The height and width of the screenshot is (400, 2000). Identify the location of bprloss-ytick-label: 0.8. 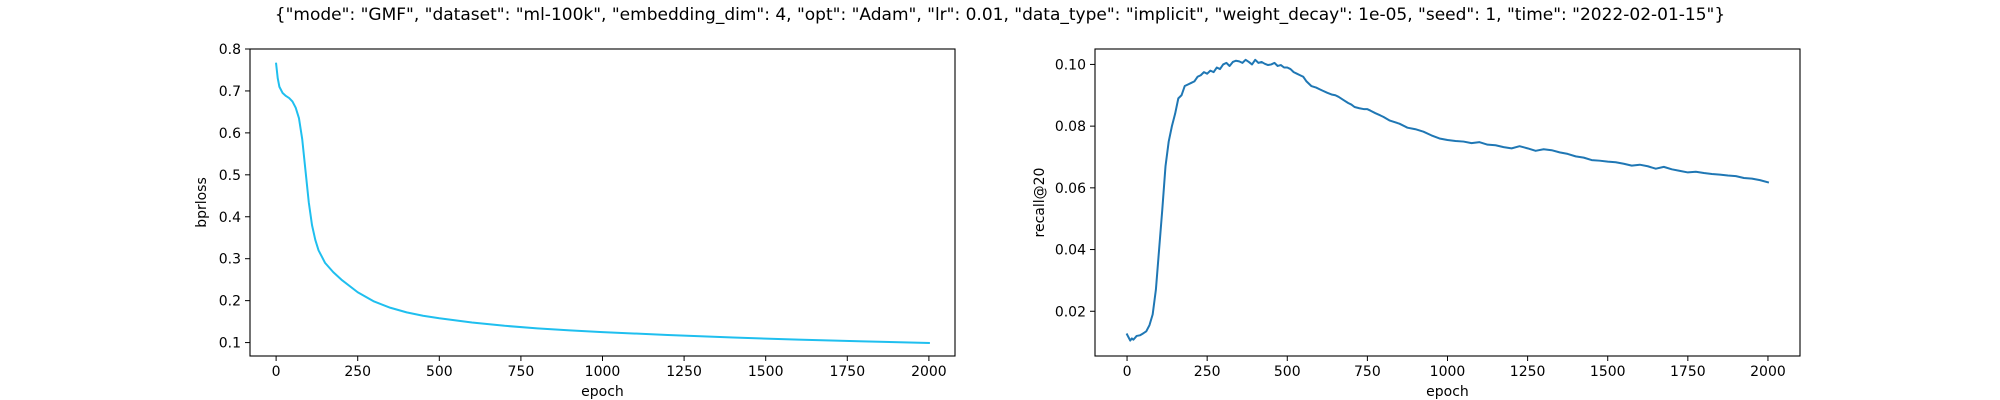
(230, 50).